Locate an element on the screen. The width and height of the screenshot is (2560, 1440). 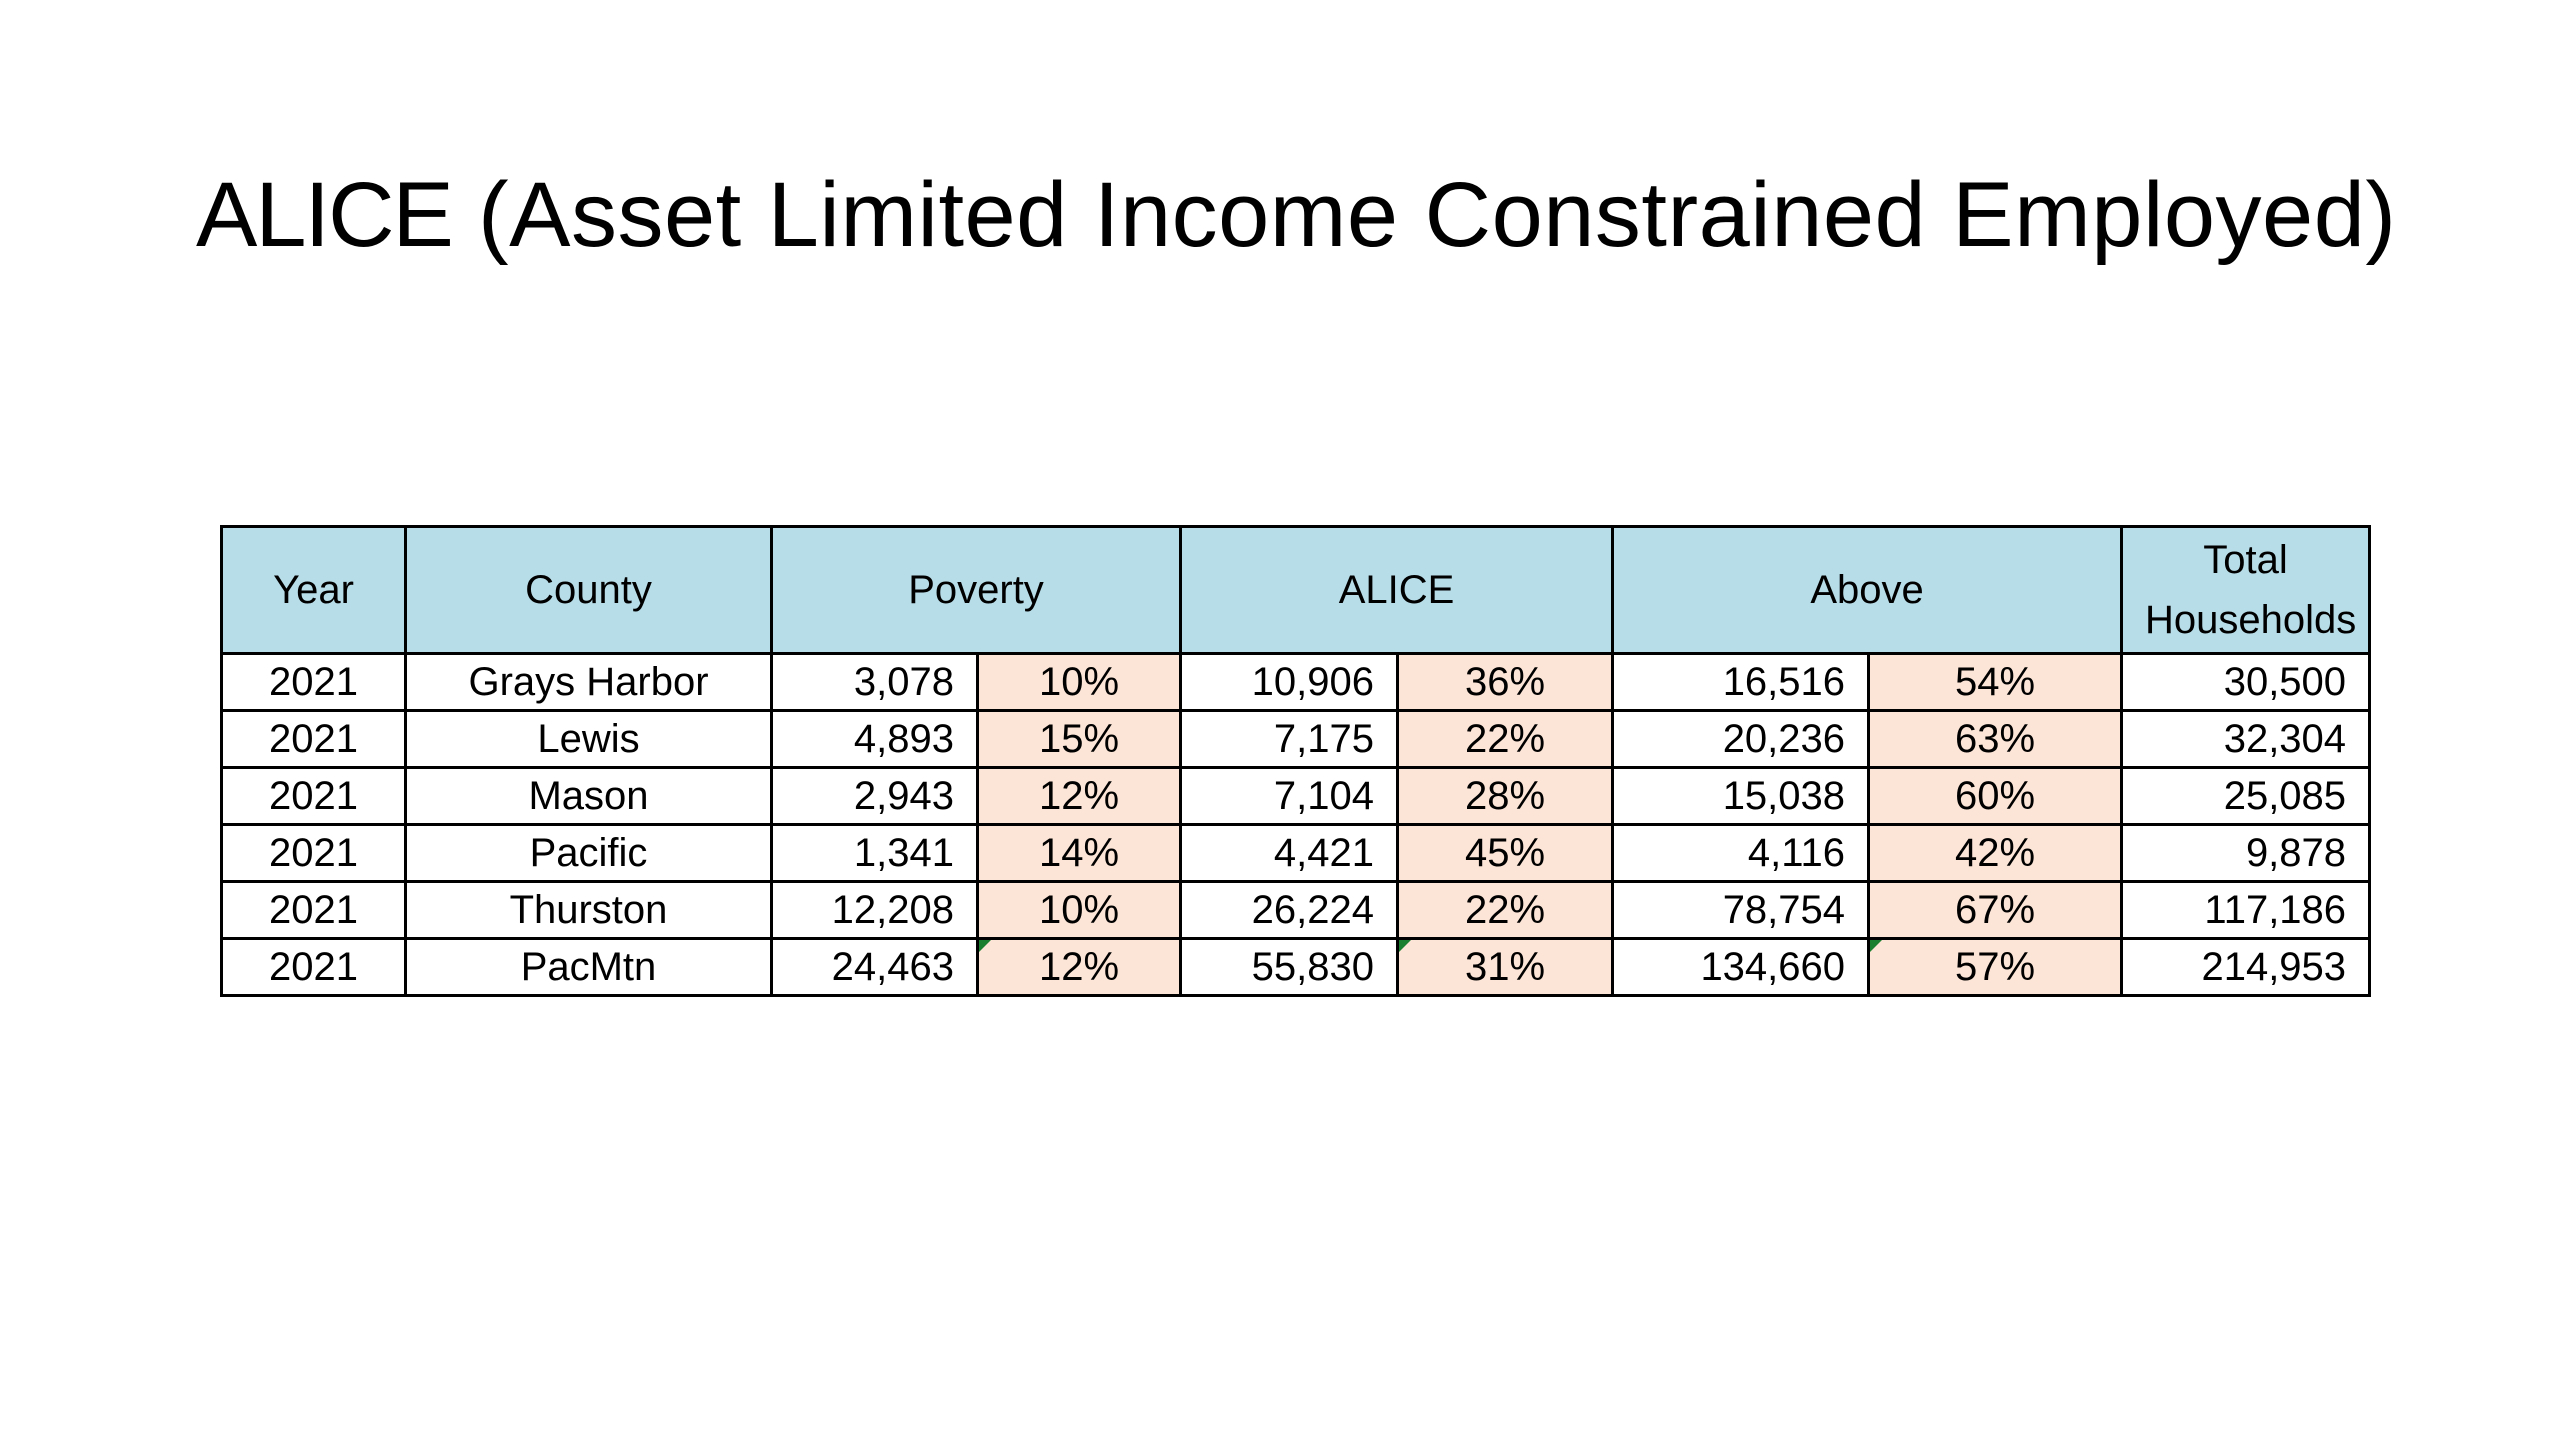
cell-above-count: 20,236 is located at coordinates (1741, 739).